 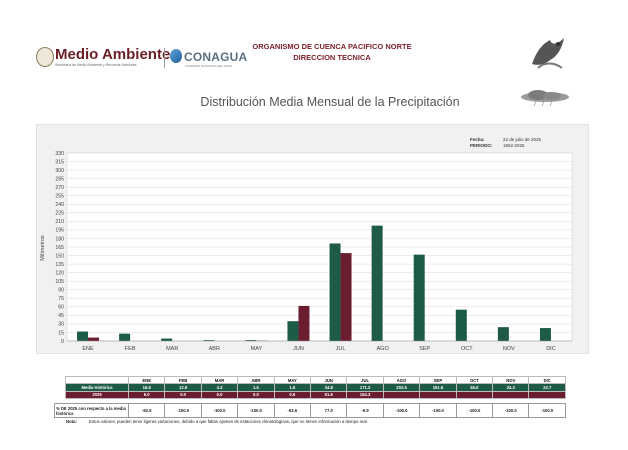 What do you see at coordinates (146, 410) in the screenshot?
I see `table-cell-percentage: -63.5` at bounding box center [146, 410].